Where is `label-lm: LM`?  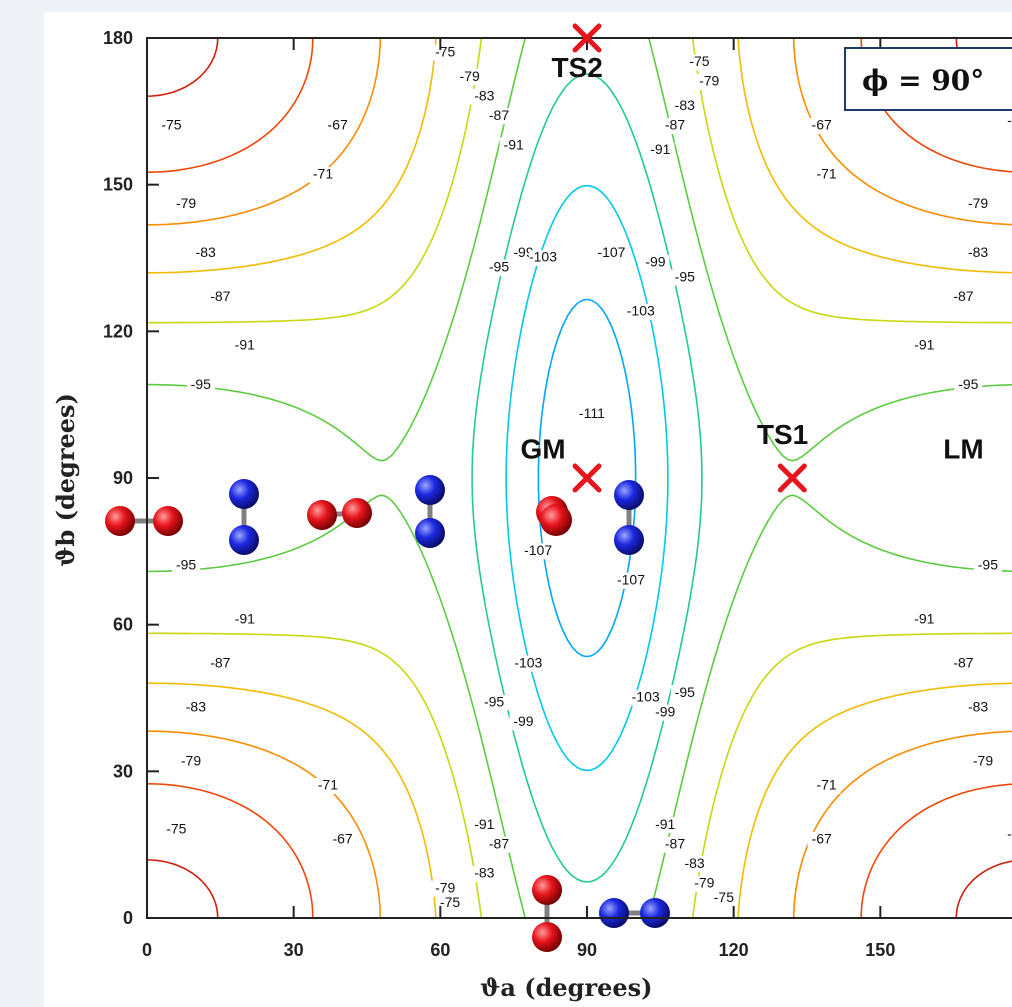
label-lm: LM is located at coordinates (963, 448).